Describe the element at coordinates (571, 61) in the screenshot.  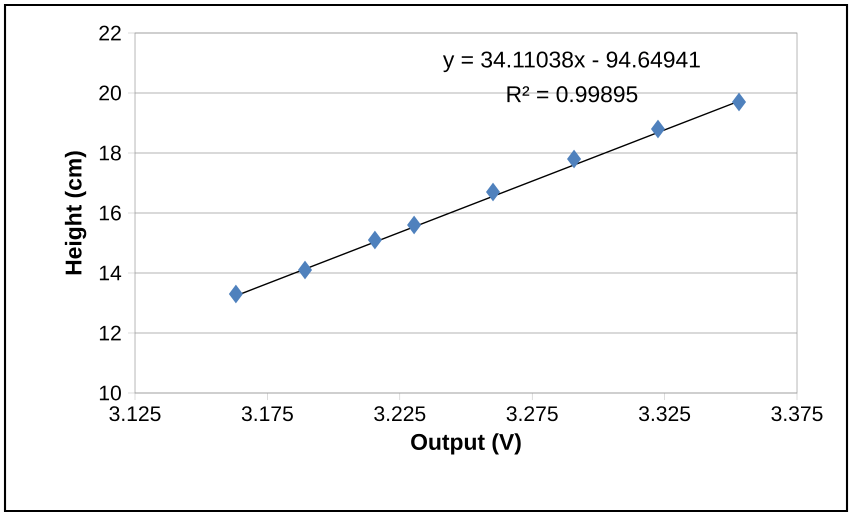
I see `annotation: y = 34.11038x - 94.64941` at that location.